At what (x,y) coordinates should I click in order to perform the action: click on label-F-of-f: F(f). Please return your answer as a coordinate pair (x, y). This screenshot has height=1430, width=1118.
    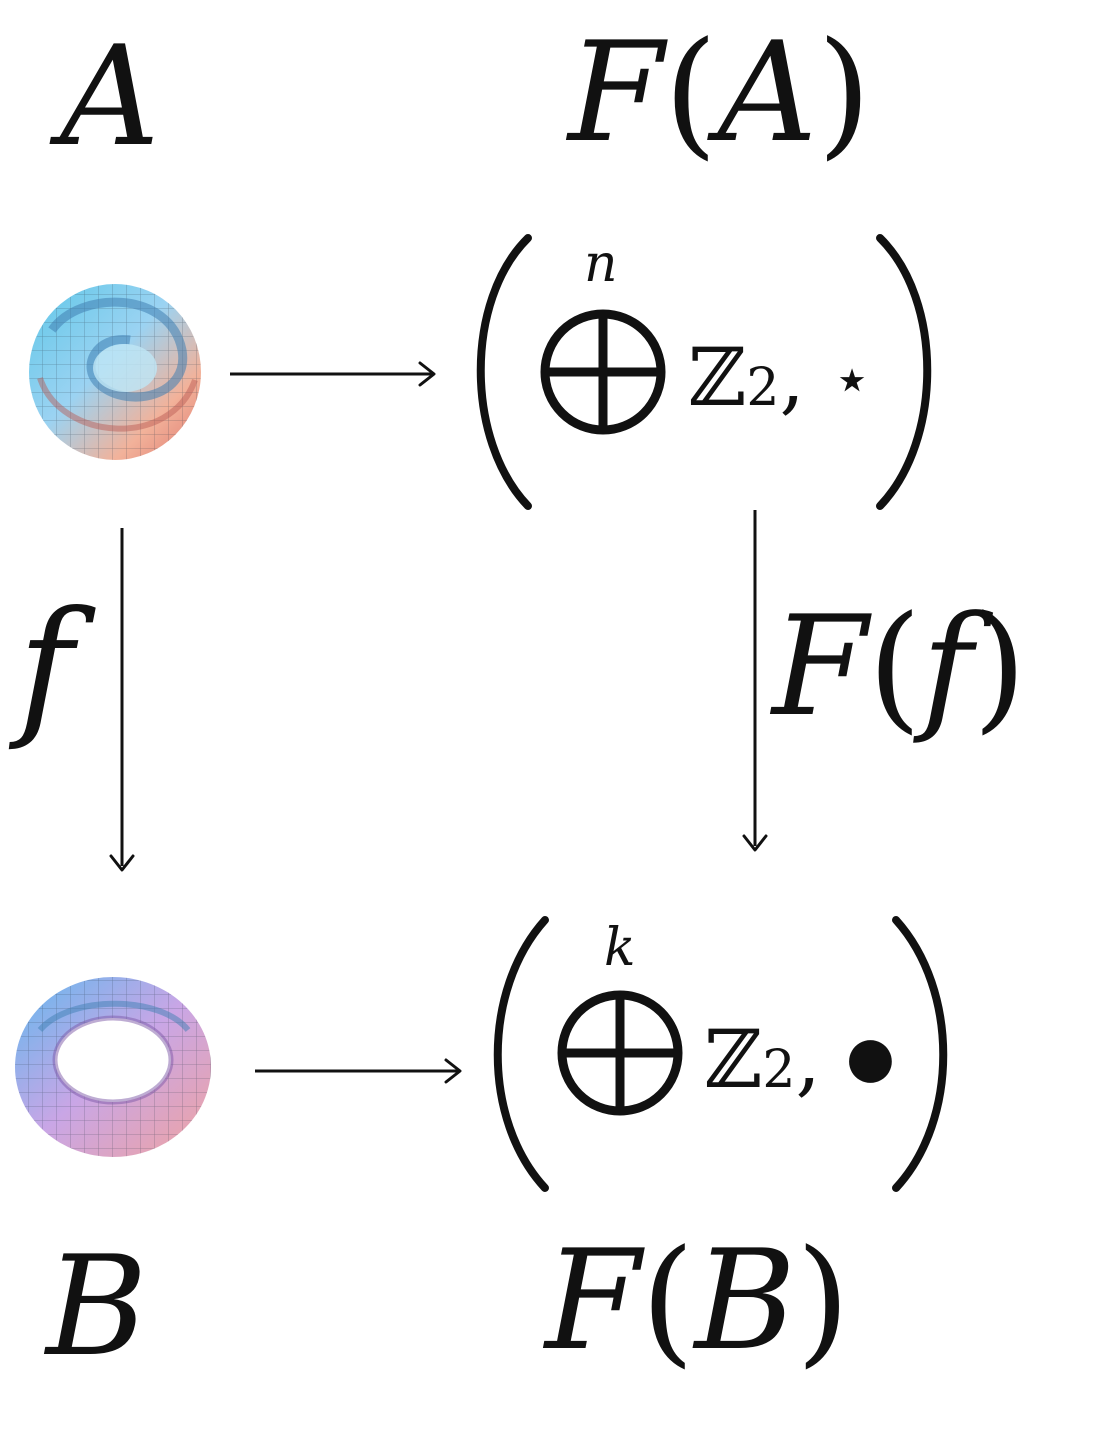
    Looking at the image, I should click on (899, 667).